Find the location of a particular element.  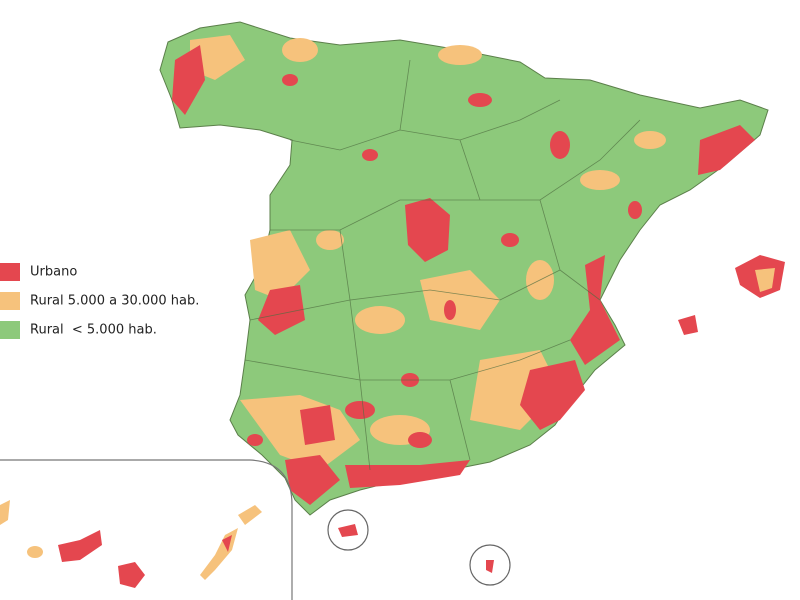

ceuta-circle is located at coordinates (348, 530).